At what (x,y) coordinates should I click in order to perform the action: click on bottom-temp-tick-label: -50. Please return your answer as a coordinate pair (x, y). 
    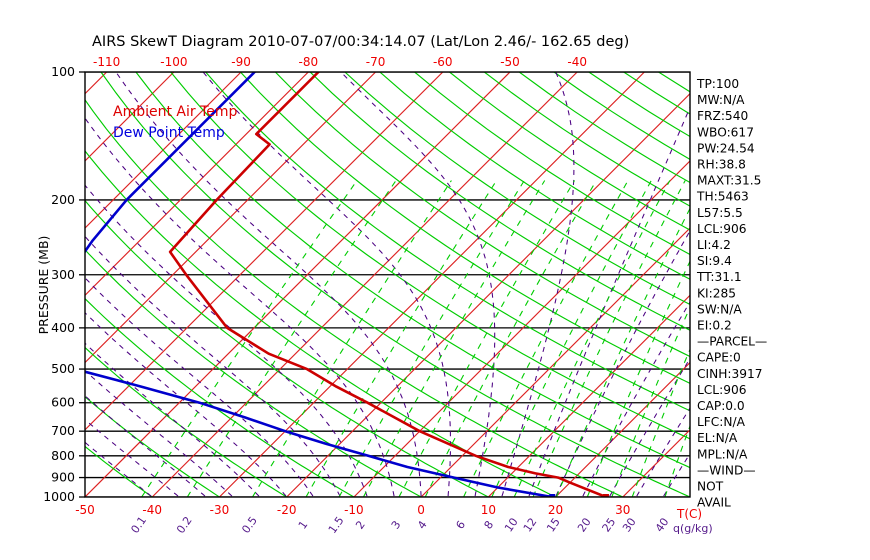
    Looking at the image, I should click on (85, 510).